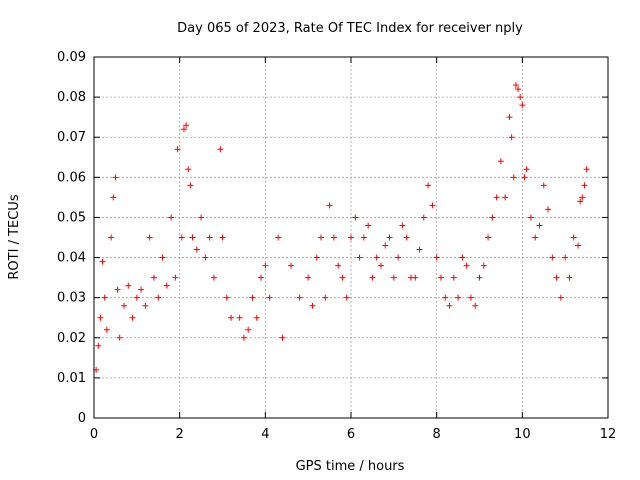 The width and height of the screenshot is (640, 480). Describe the element at coordinates (71, 57) in the screenshot. I see `y-tick-label: 0.09` at that location.